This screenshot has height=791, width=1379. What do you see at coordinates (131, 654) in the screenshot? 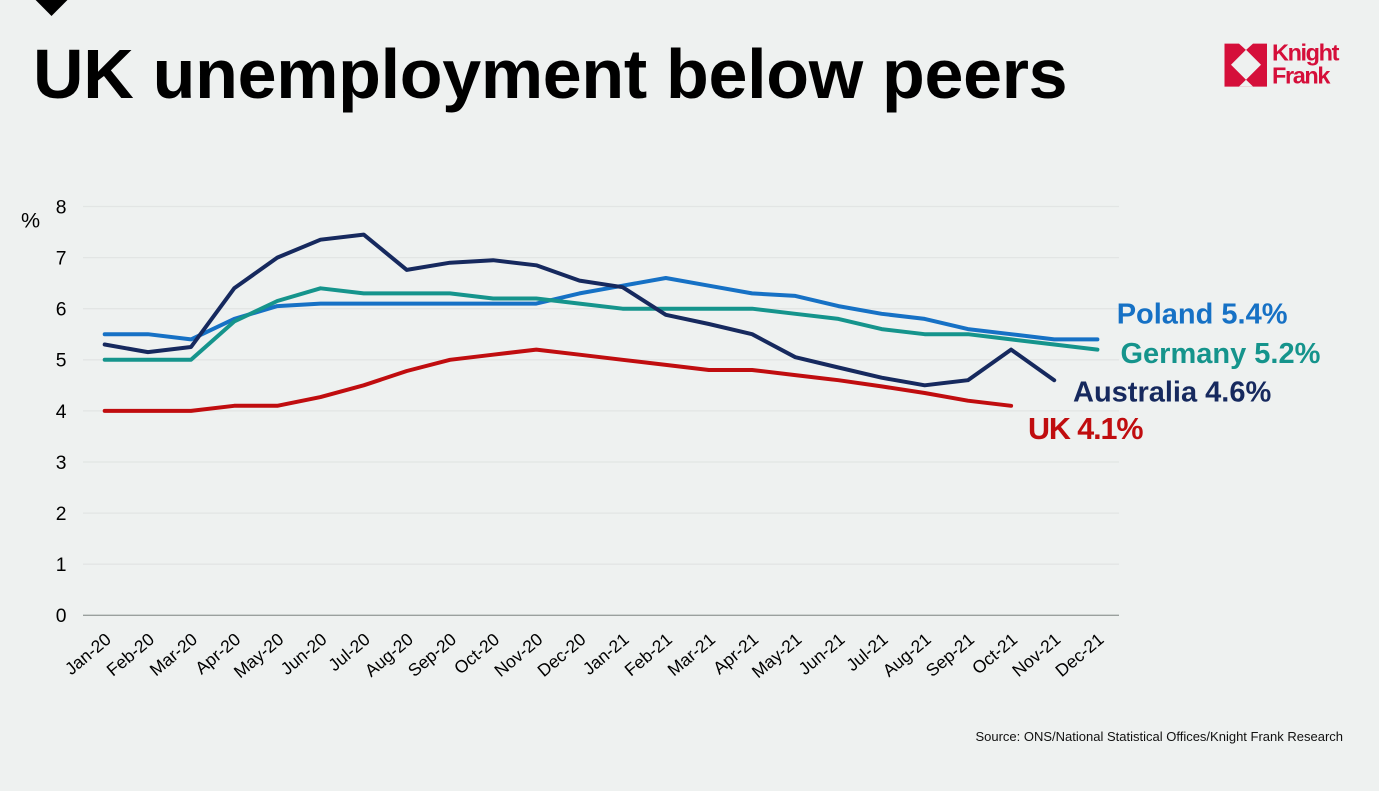
I see `svg-text: Feb-20` at bounding box center [131, 654].